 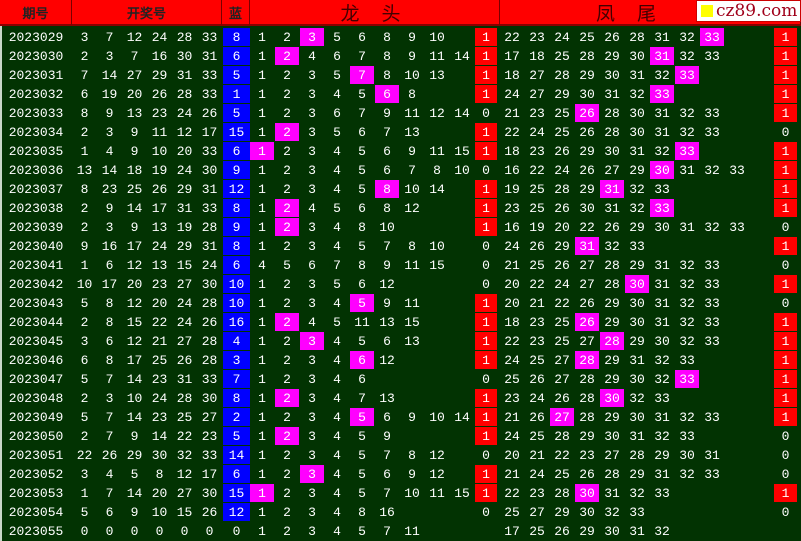 What do you see at coordinates (36, 531) in the screenshot?
I see `issue-number: 2023055` at bounding box center [36, 531].